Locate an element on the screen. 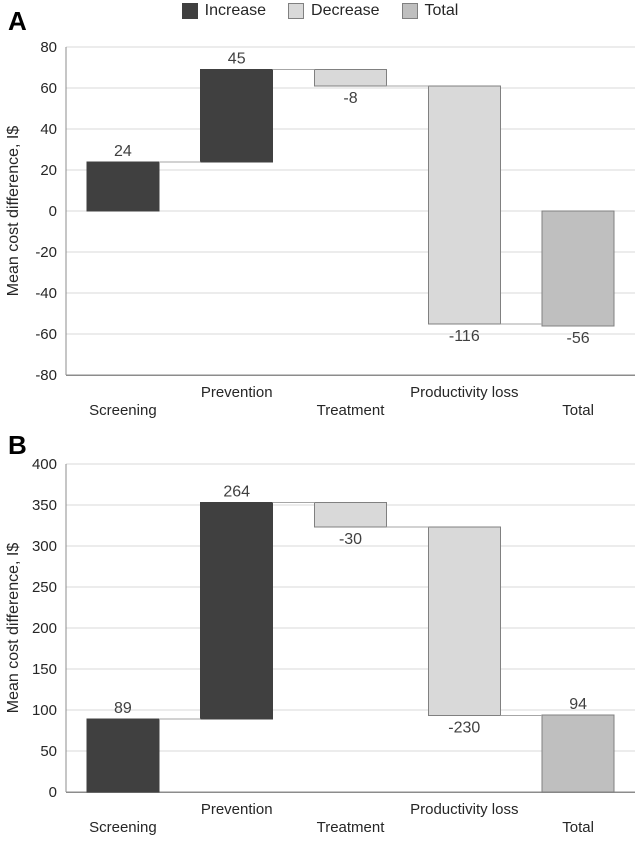  y-tick-label: -80 is located at coordinates (46, 375).